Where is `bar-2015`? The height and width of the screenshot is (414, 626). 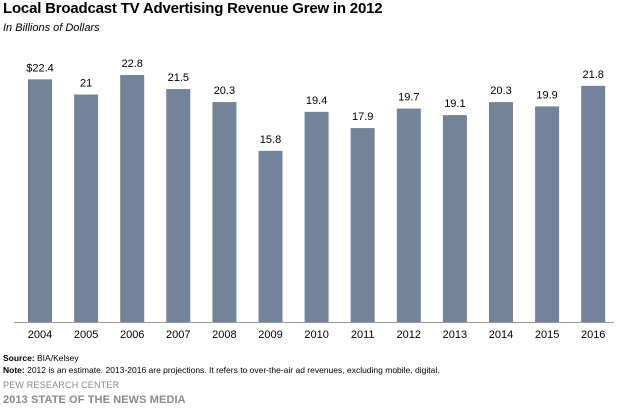 bar-2015 is located at coordinates (547, 214).